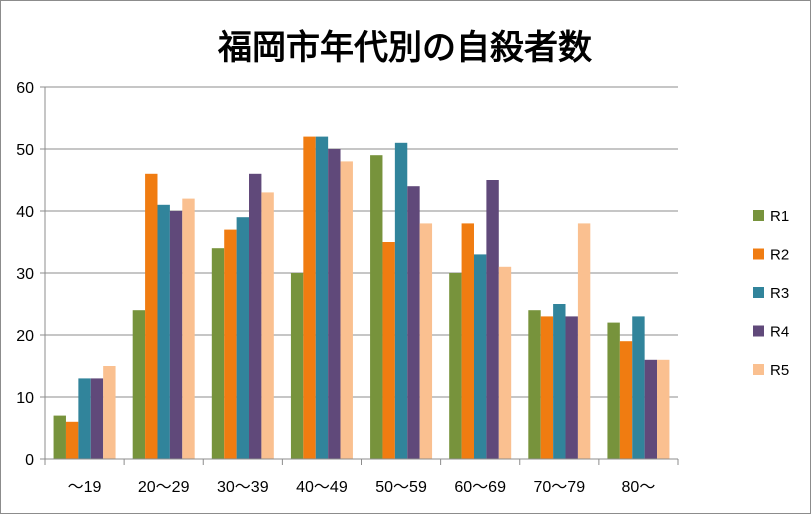  Describe the element at coordinates (25, 212) in the screenshot. I see `y-tick-label: 40` at that location.